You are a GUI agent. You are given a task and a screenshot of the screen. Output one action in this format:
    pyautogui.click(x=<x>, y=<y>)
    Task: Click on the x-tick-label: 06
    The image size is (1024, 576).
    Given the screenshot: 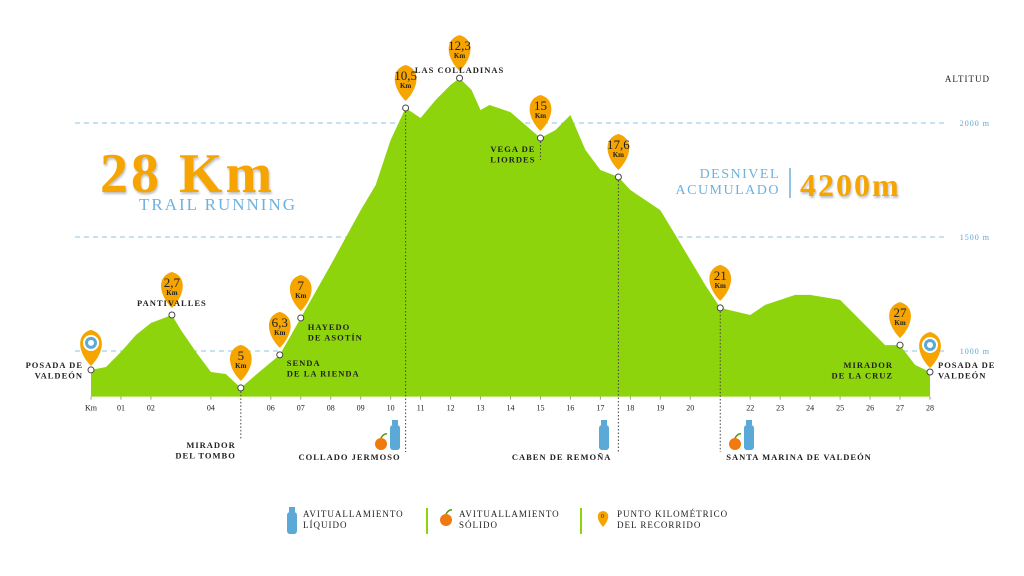 What is the action you would take?
    pyautogui.click(x=271, y=408)
    